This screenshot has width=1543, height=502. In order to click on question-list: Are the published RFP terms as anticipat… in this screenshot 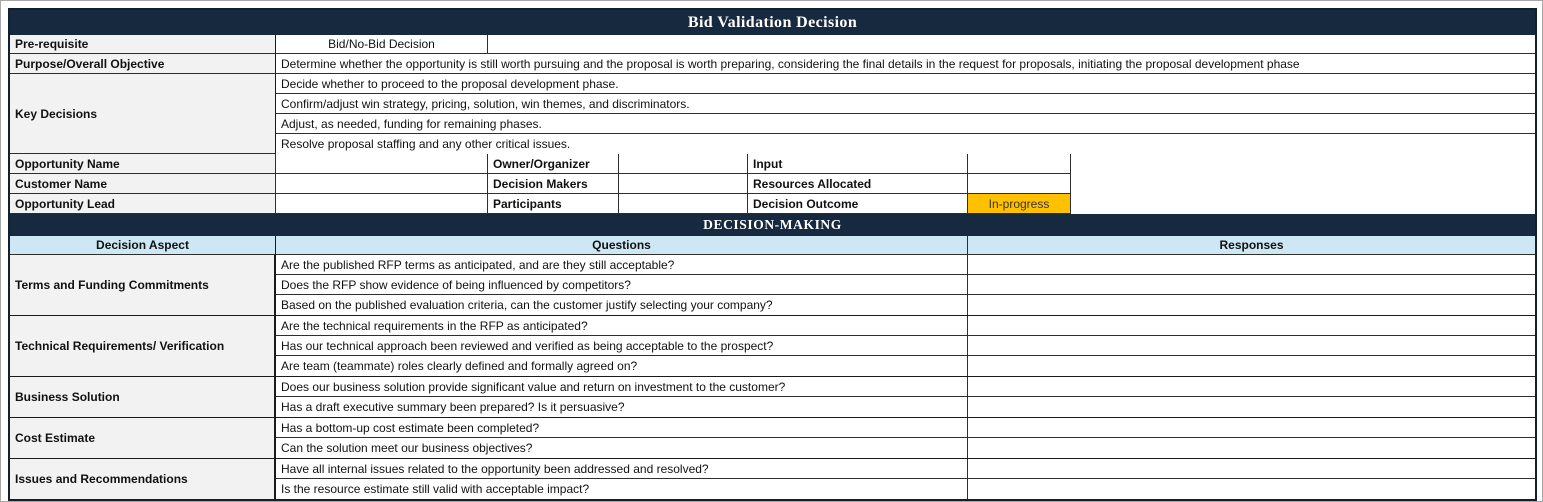, I will do `click(905, 285)`.